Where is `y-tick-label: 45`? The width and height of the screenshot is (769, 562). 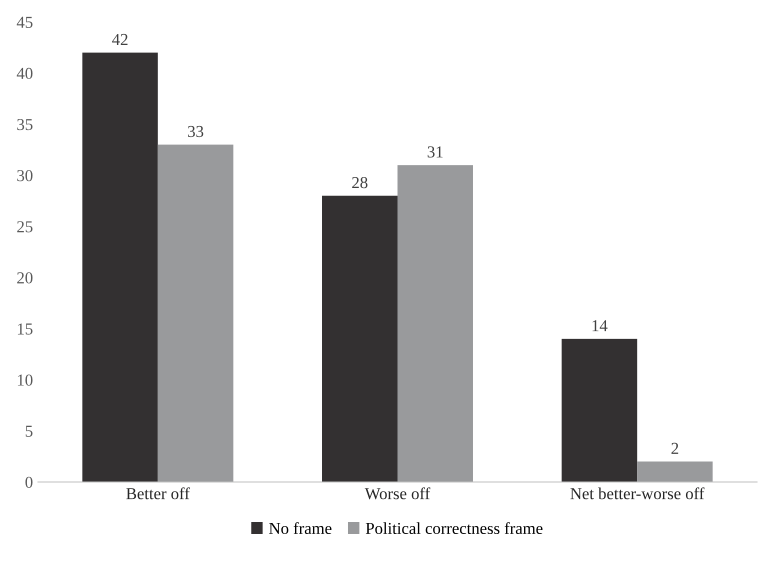
y-tick-label: 45 is located at coordinates (24, 22).